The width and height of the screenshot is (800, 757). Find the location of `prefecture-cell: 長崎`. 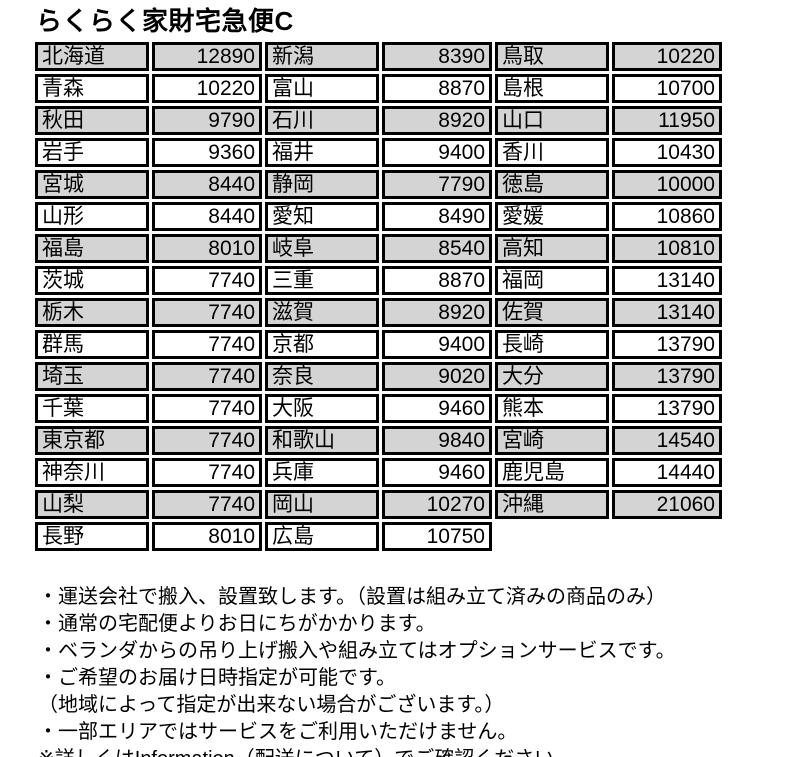

prefecture-cell: 長崎 is located at coordinates (552, 344).